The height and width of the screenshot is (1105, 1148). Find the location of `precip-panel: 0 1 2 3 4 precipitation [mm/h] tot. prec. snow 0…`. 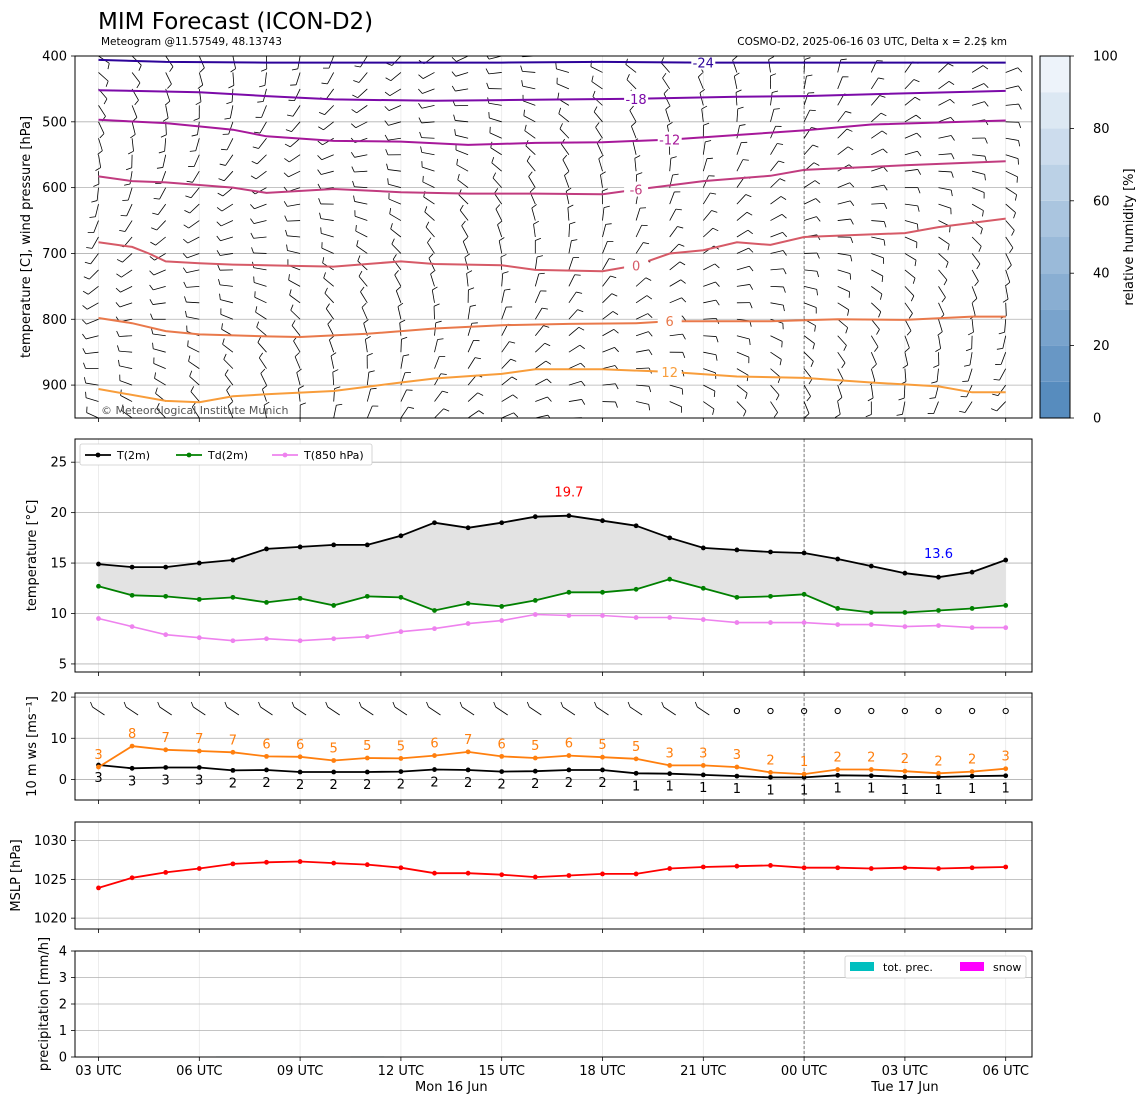

precip-panel: 0 1 2 3 4 precipitation [mm/h] tot. prec. snow 0… is located at coordinates (535, 1016).